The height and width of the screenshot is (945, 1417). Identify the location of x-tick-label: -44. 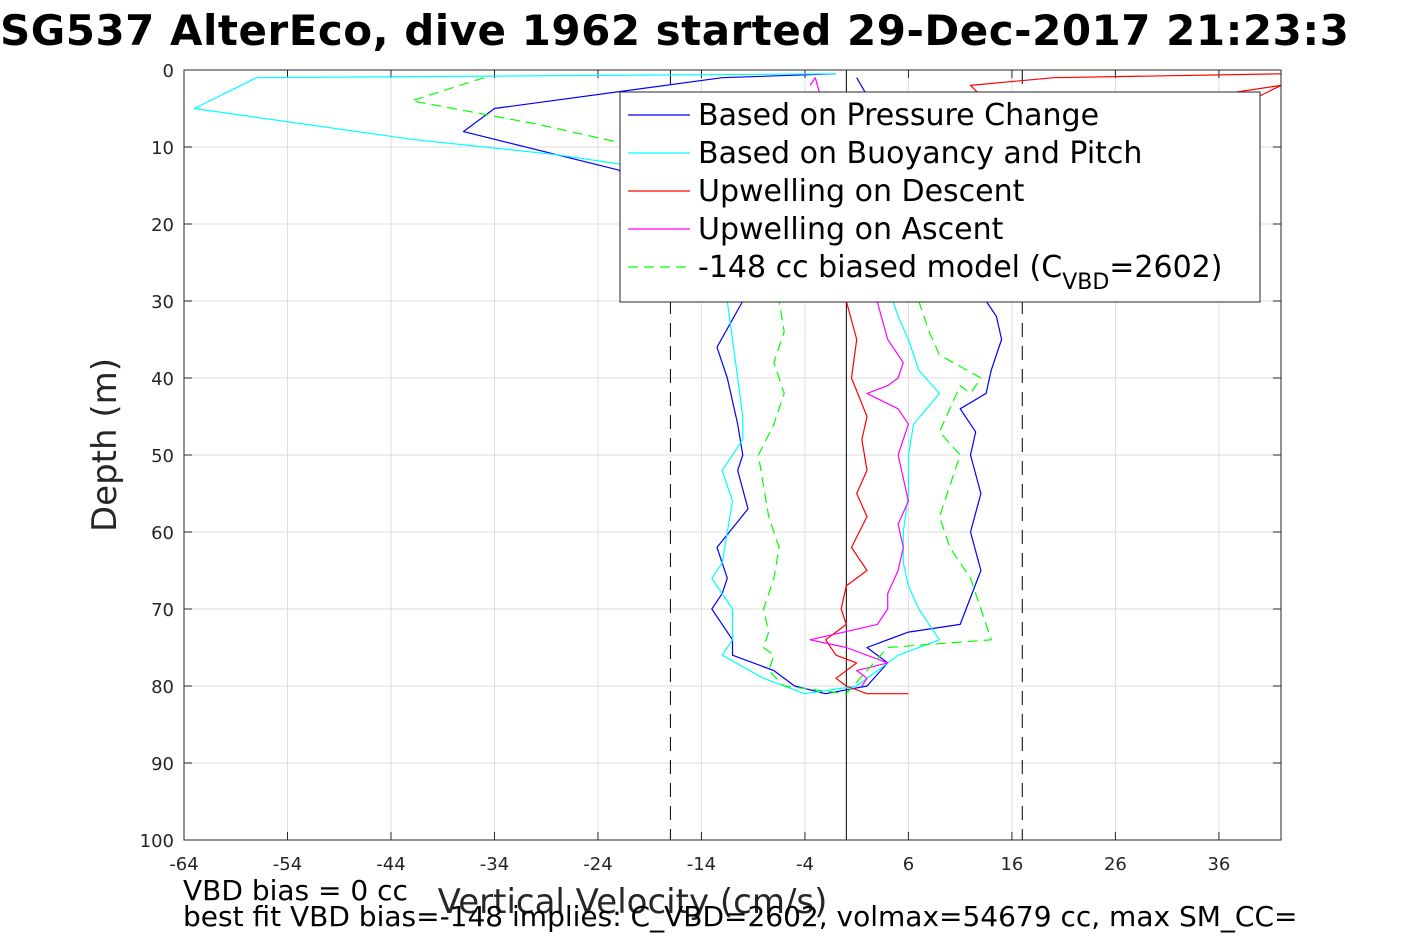
(390, 864).